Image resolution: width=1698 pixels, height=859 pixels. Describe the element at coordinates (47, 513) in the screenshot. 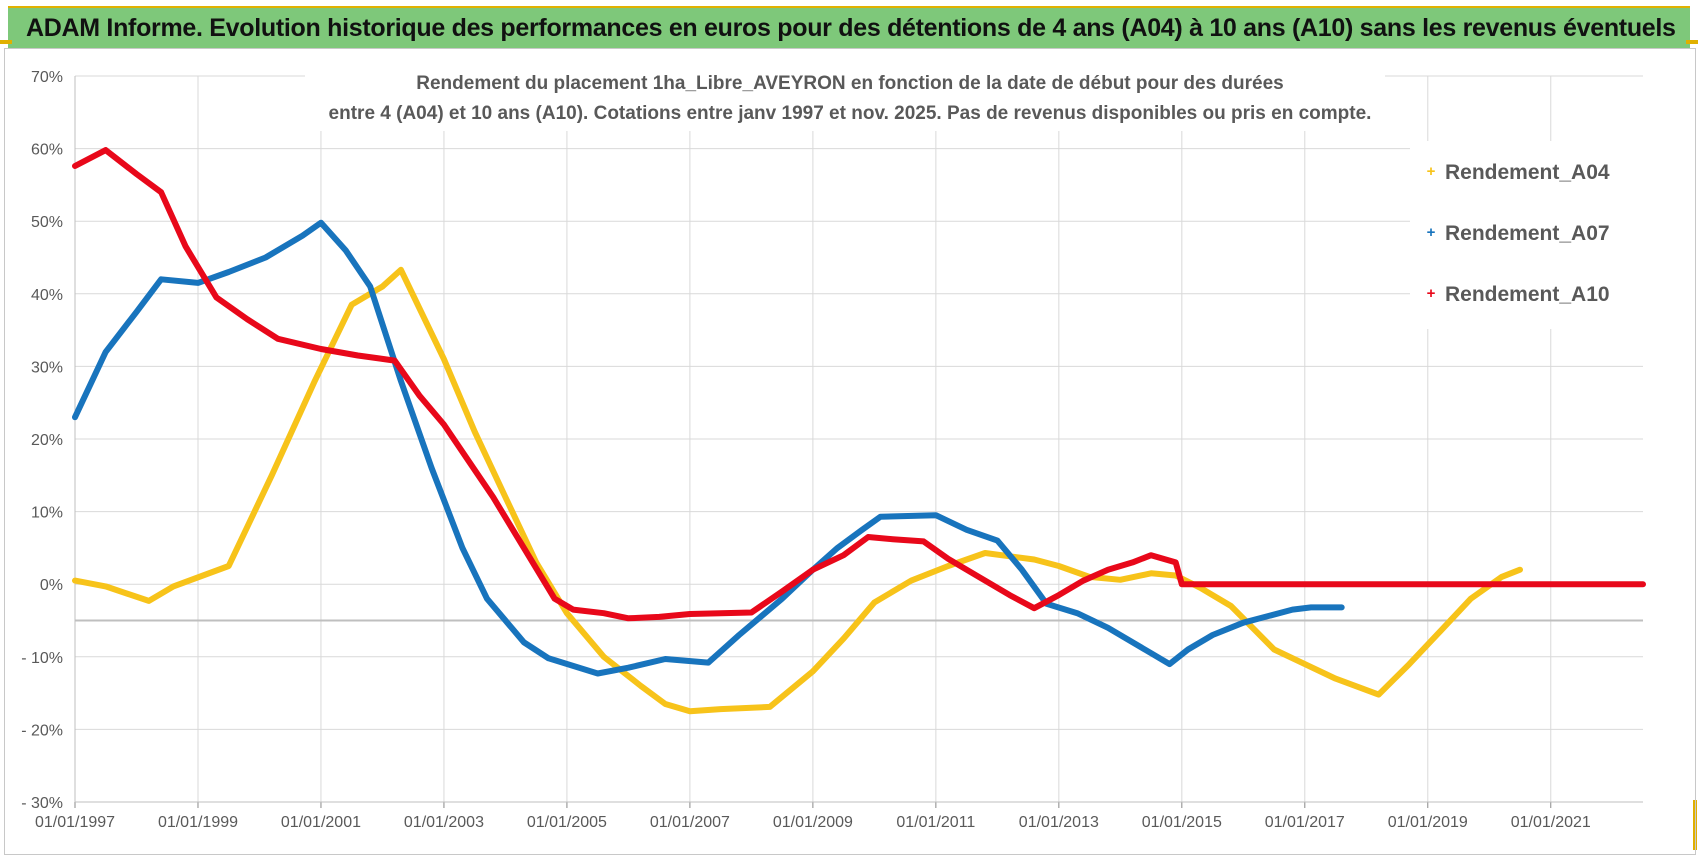

I see `y-tick-label: 10%` at that location.